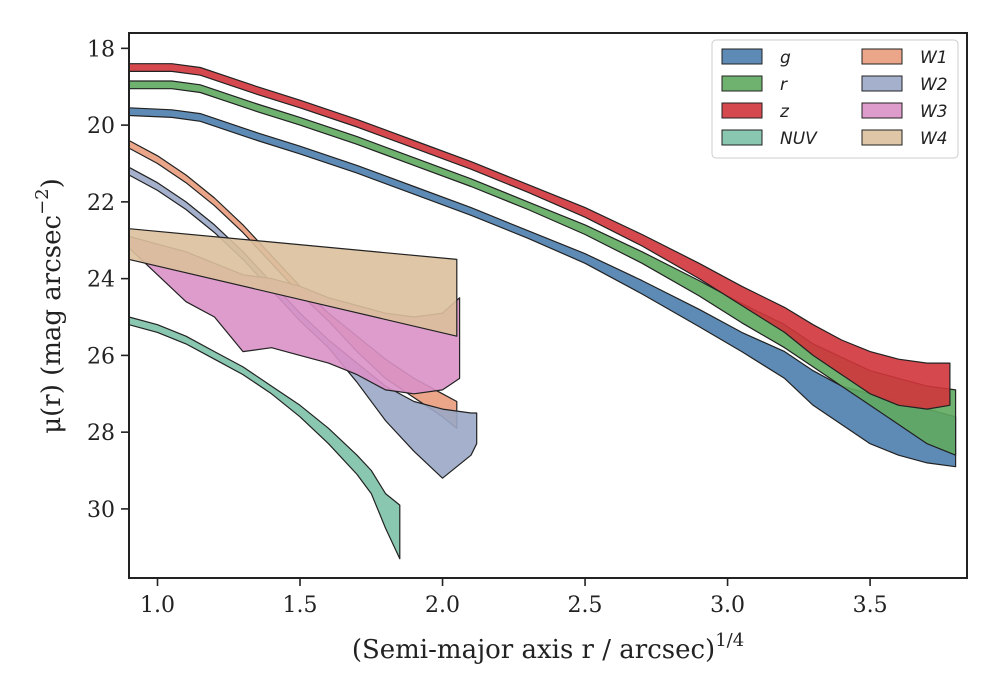 This screenshot has height=700, width=1000. What do you see at coordinates (101, 433) in the screenshot?
I see `y-tick-label: 28` at bounding box center [101, 433].